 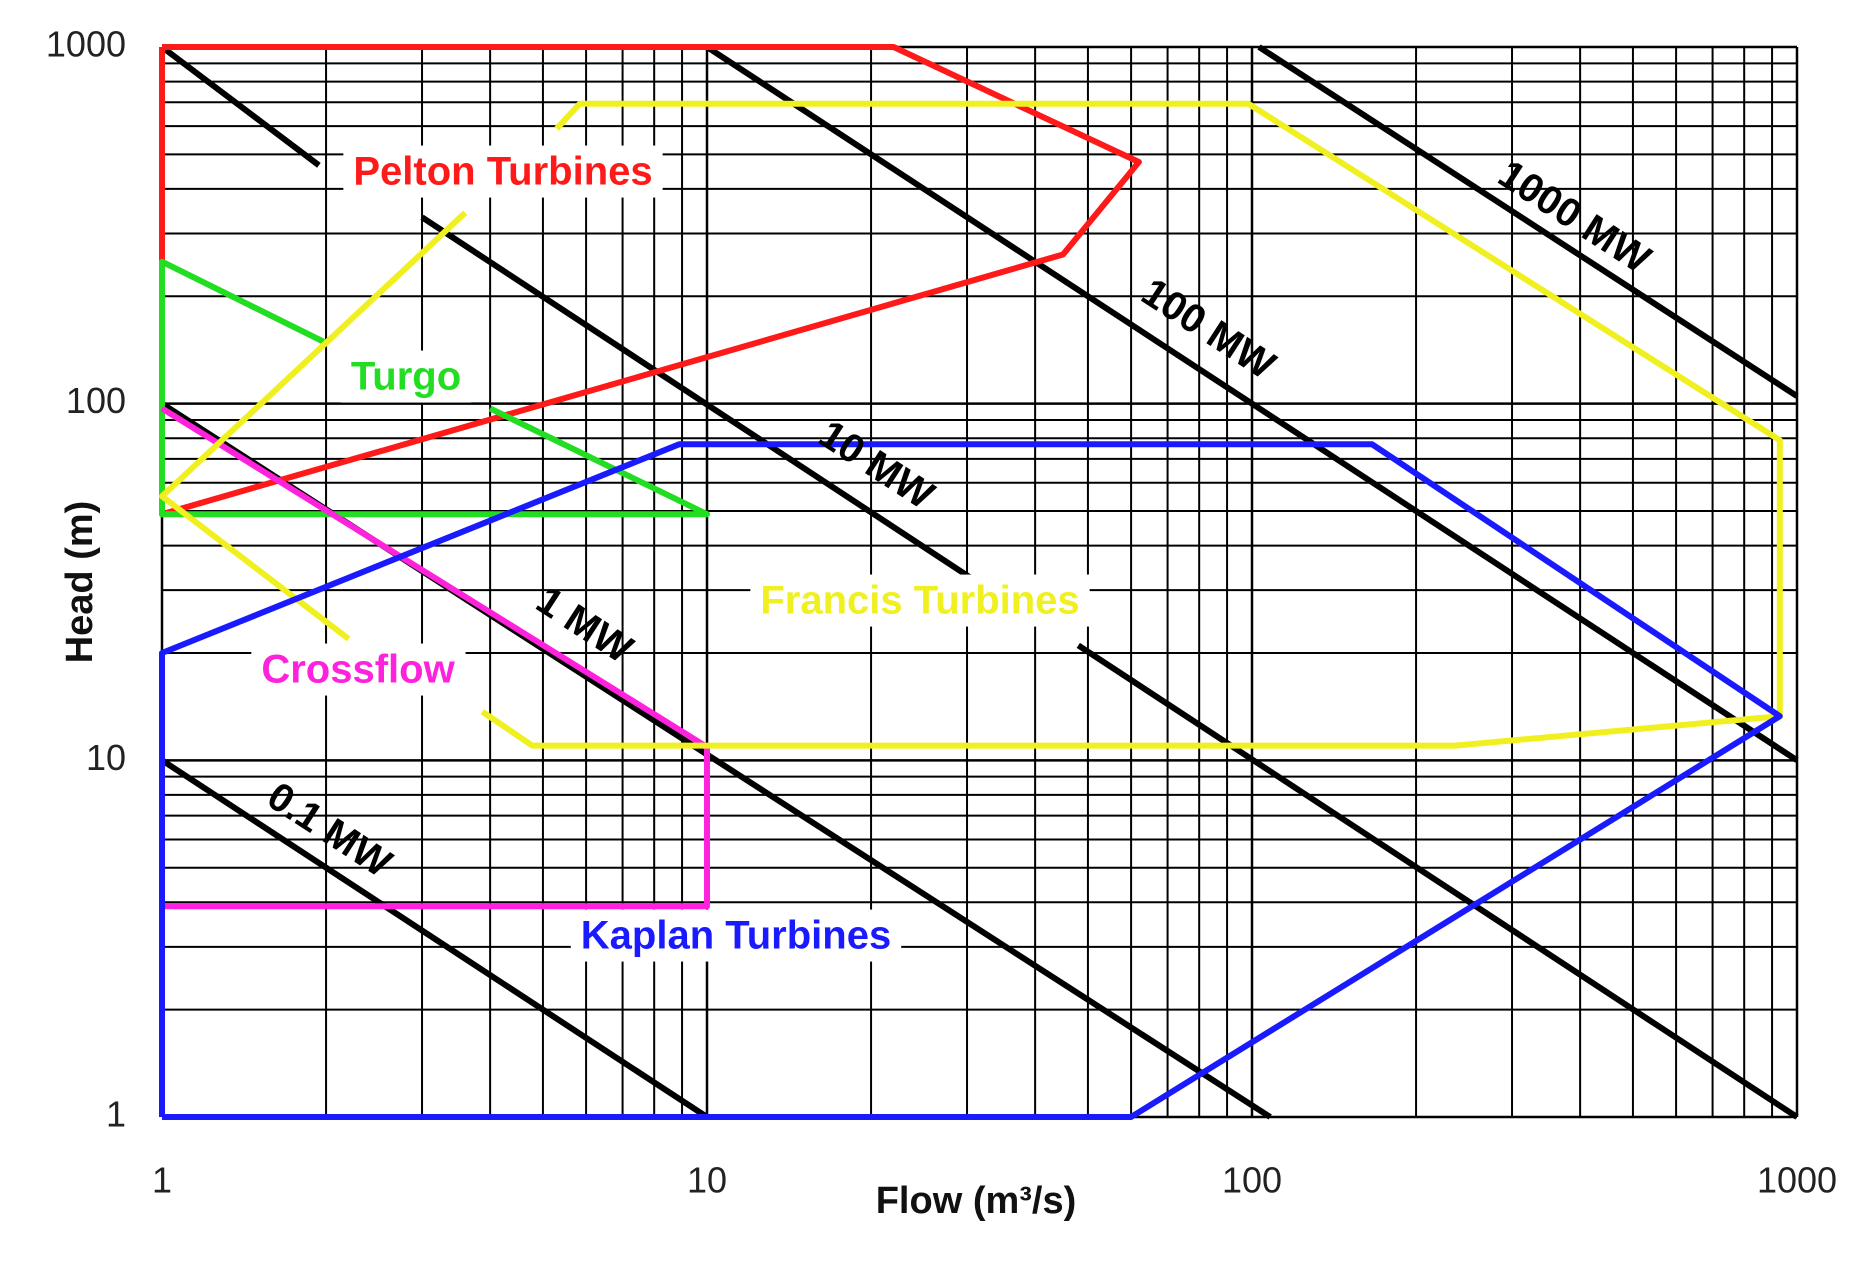 What do you see at coordinates (106, 757) in the screenshot?
I see `y-tick-label: 10` at bounding box center [106, 757].